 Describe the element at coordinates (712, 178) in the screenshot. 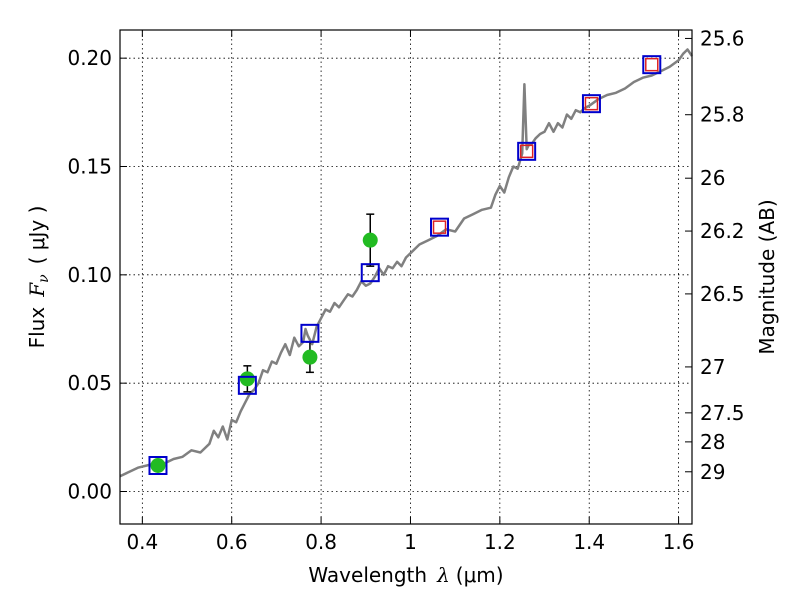

I see `mag-tick-label: 26` at that location.